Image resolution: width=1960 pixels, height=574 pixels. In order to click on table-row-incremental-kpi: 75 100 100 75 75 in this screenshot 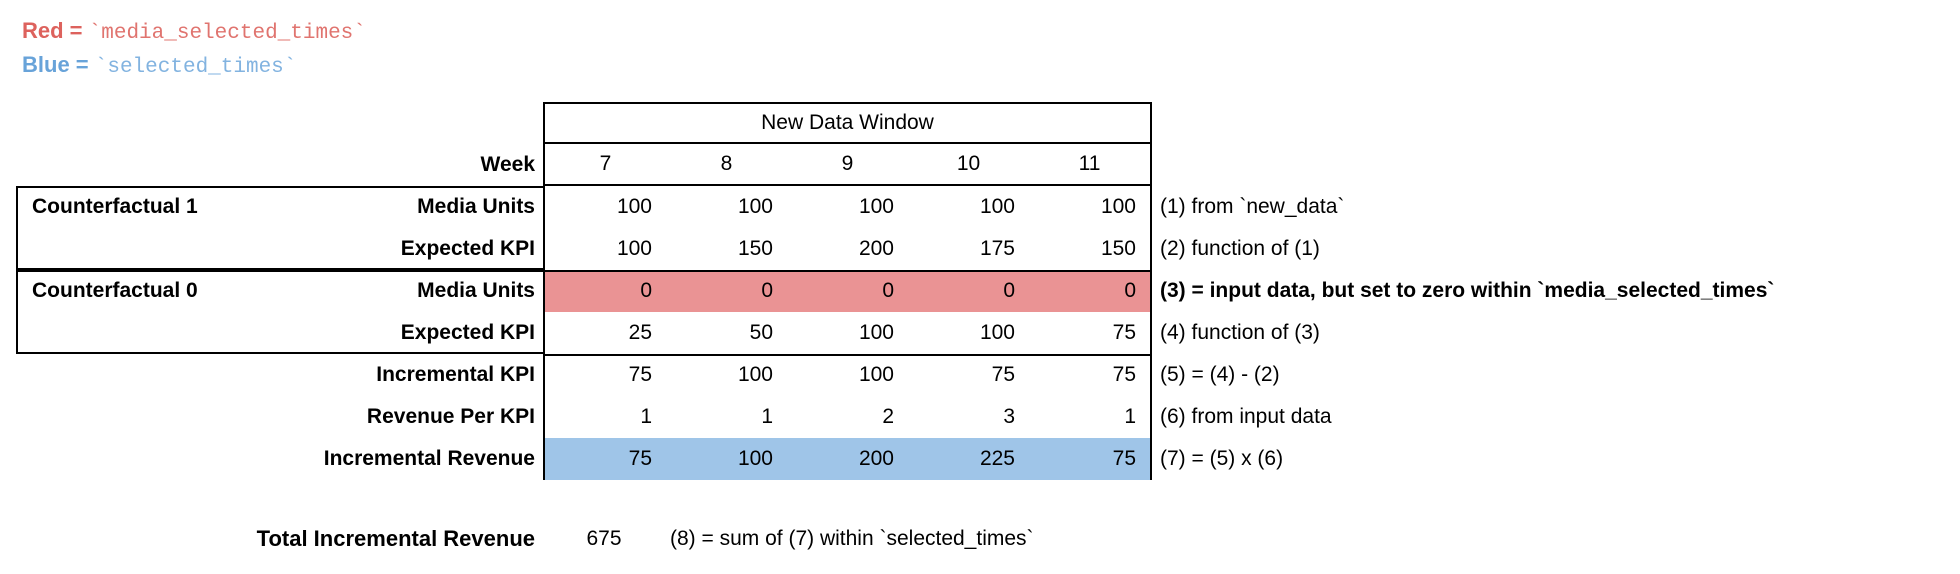, I will do `click(847, 375)`.